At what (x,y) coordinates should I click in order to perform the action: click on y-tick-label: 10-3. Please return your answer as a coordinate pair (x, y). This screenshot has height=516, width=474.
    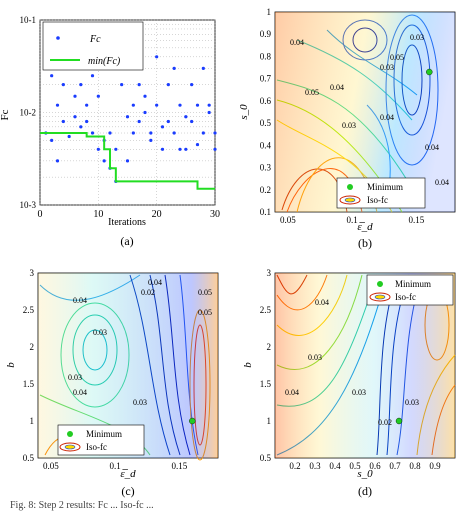
    Looking at the image, I should click on (28, 205).